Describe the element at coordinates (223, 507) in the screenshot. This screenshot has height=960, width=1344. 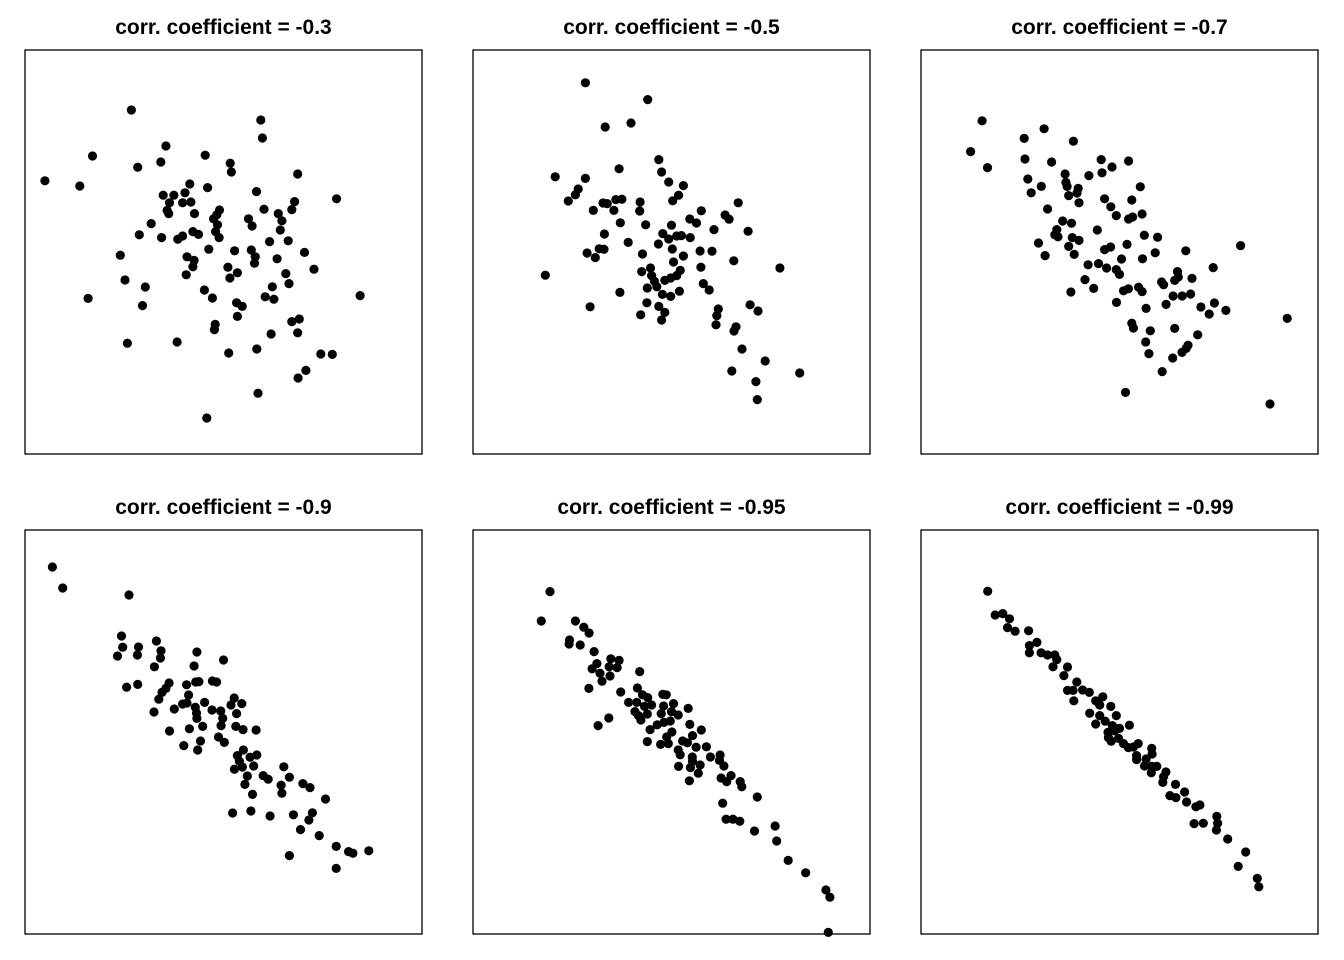
I see `panel-title: corr. coefficient = -0.9` at that location.